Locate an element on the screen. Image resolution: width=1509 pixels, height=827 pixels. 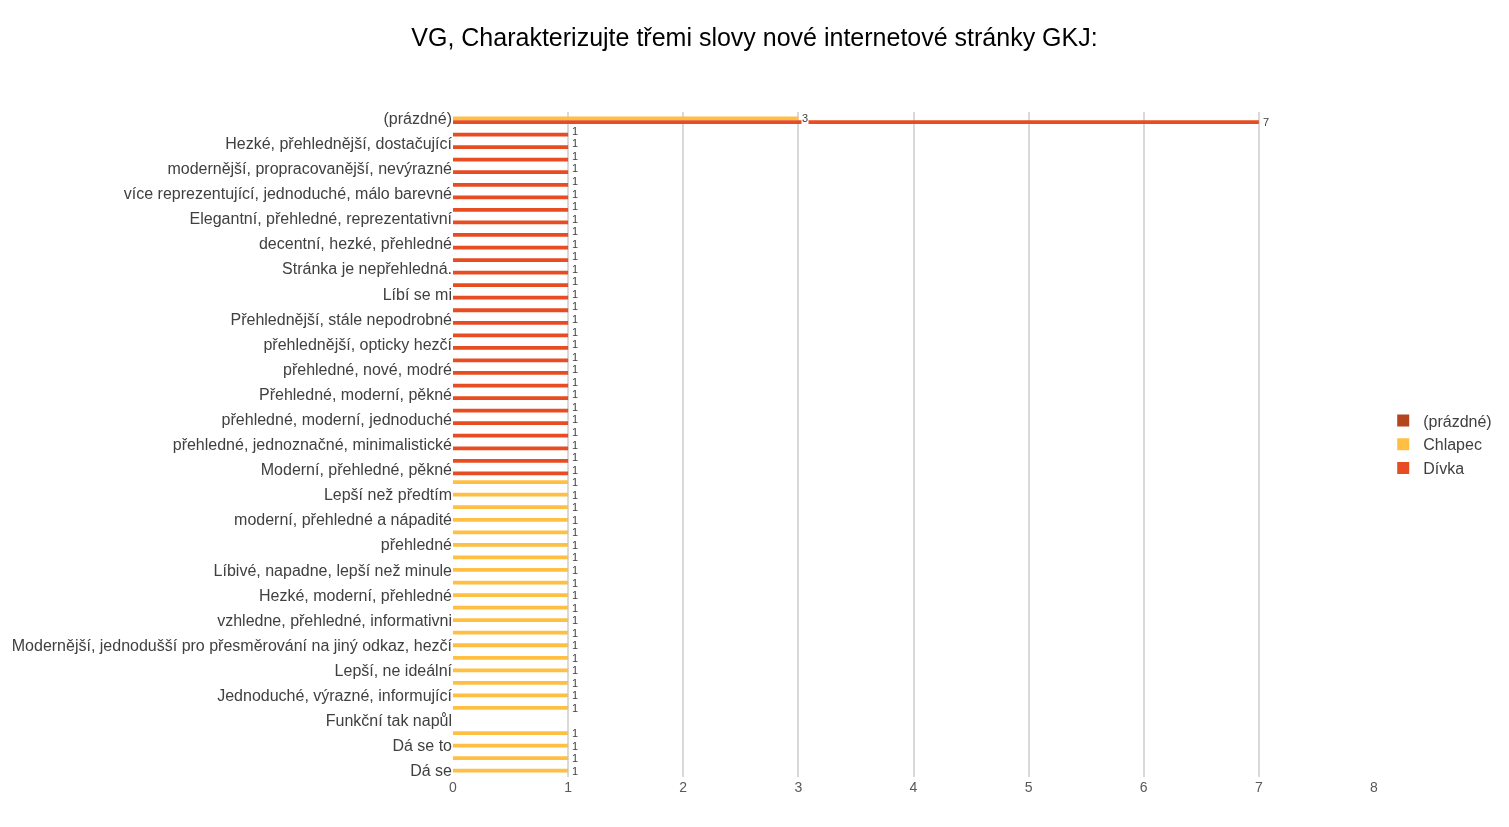
y-tick-label: vzhledne, přehledné, informativni is located at coordinates (334, 620).